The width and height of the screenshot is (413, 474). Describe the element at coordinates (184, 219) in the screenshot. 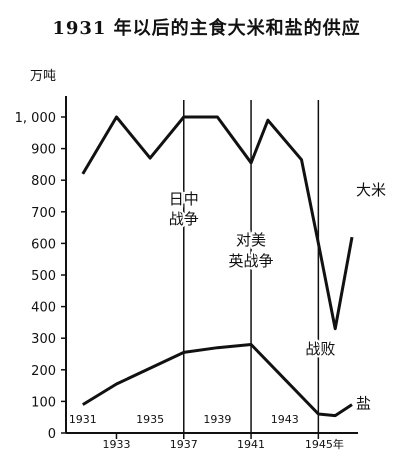

I see `event-label: 战争` at that location.